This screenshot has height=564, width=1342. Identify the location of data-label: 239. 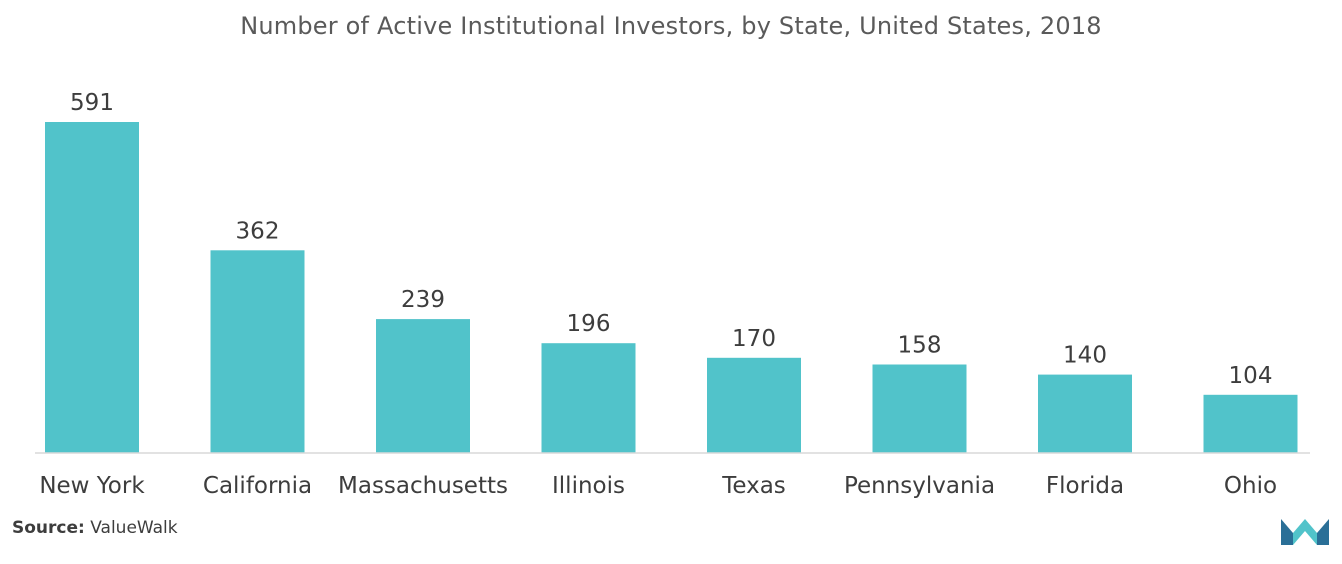
(423, 300).